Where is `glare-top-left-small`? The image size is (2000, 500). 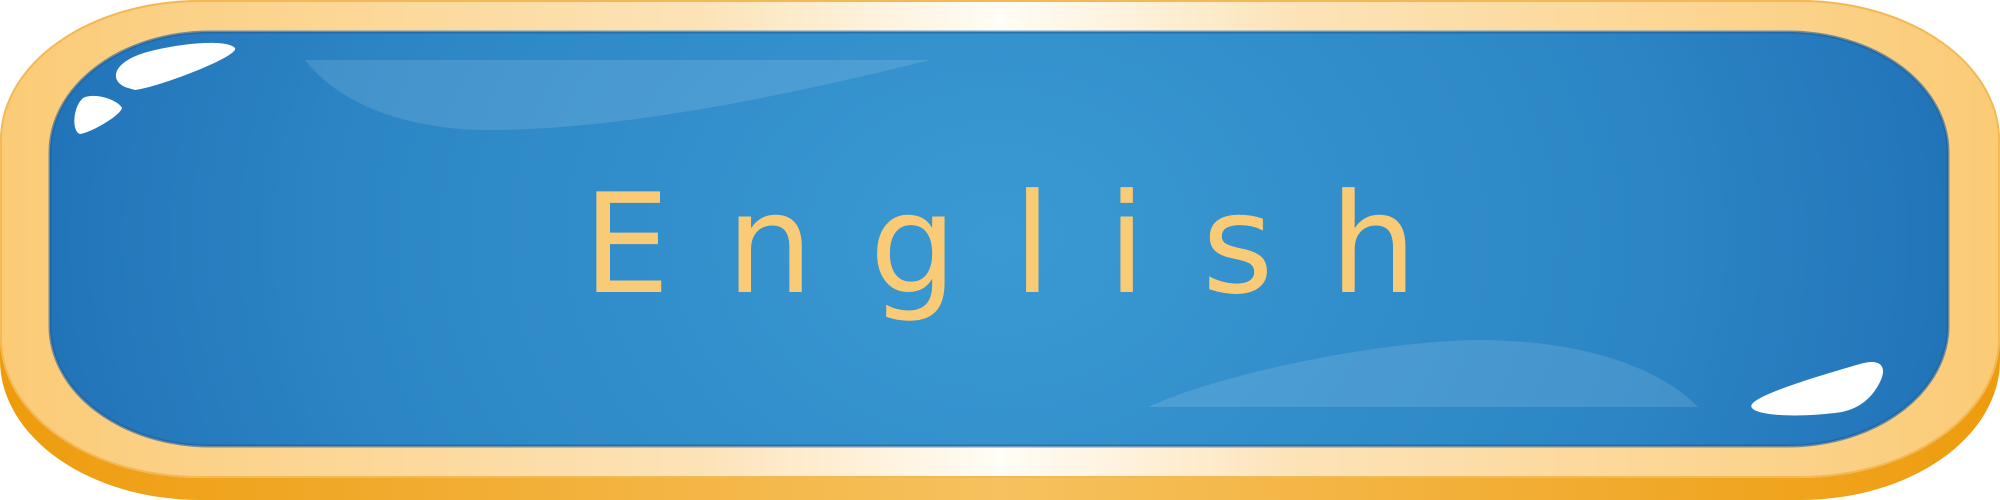
glare-top-left-small is located at coordinates (98, 114).